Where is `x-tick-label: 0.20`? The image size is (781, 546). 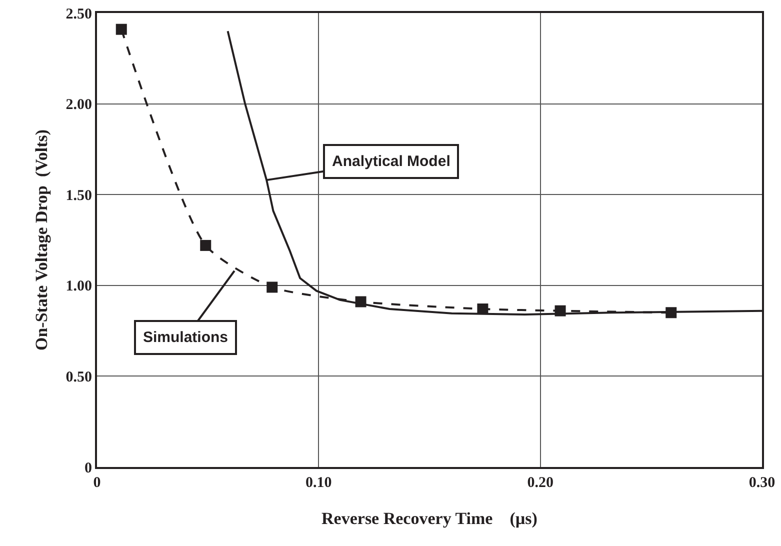 x-tick-label: 0.20 is located at coordinates (540, 483).